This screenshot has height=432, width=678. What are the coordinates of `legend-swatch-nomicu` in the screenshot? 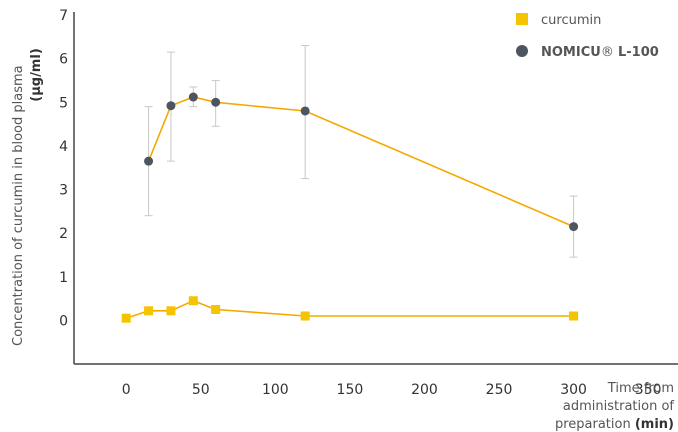 It's located at (522, 51).